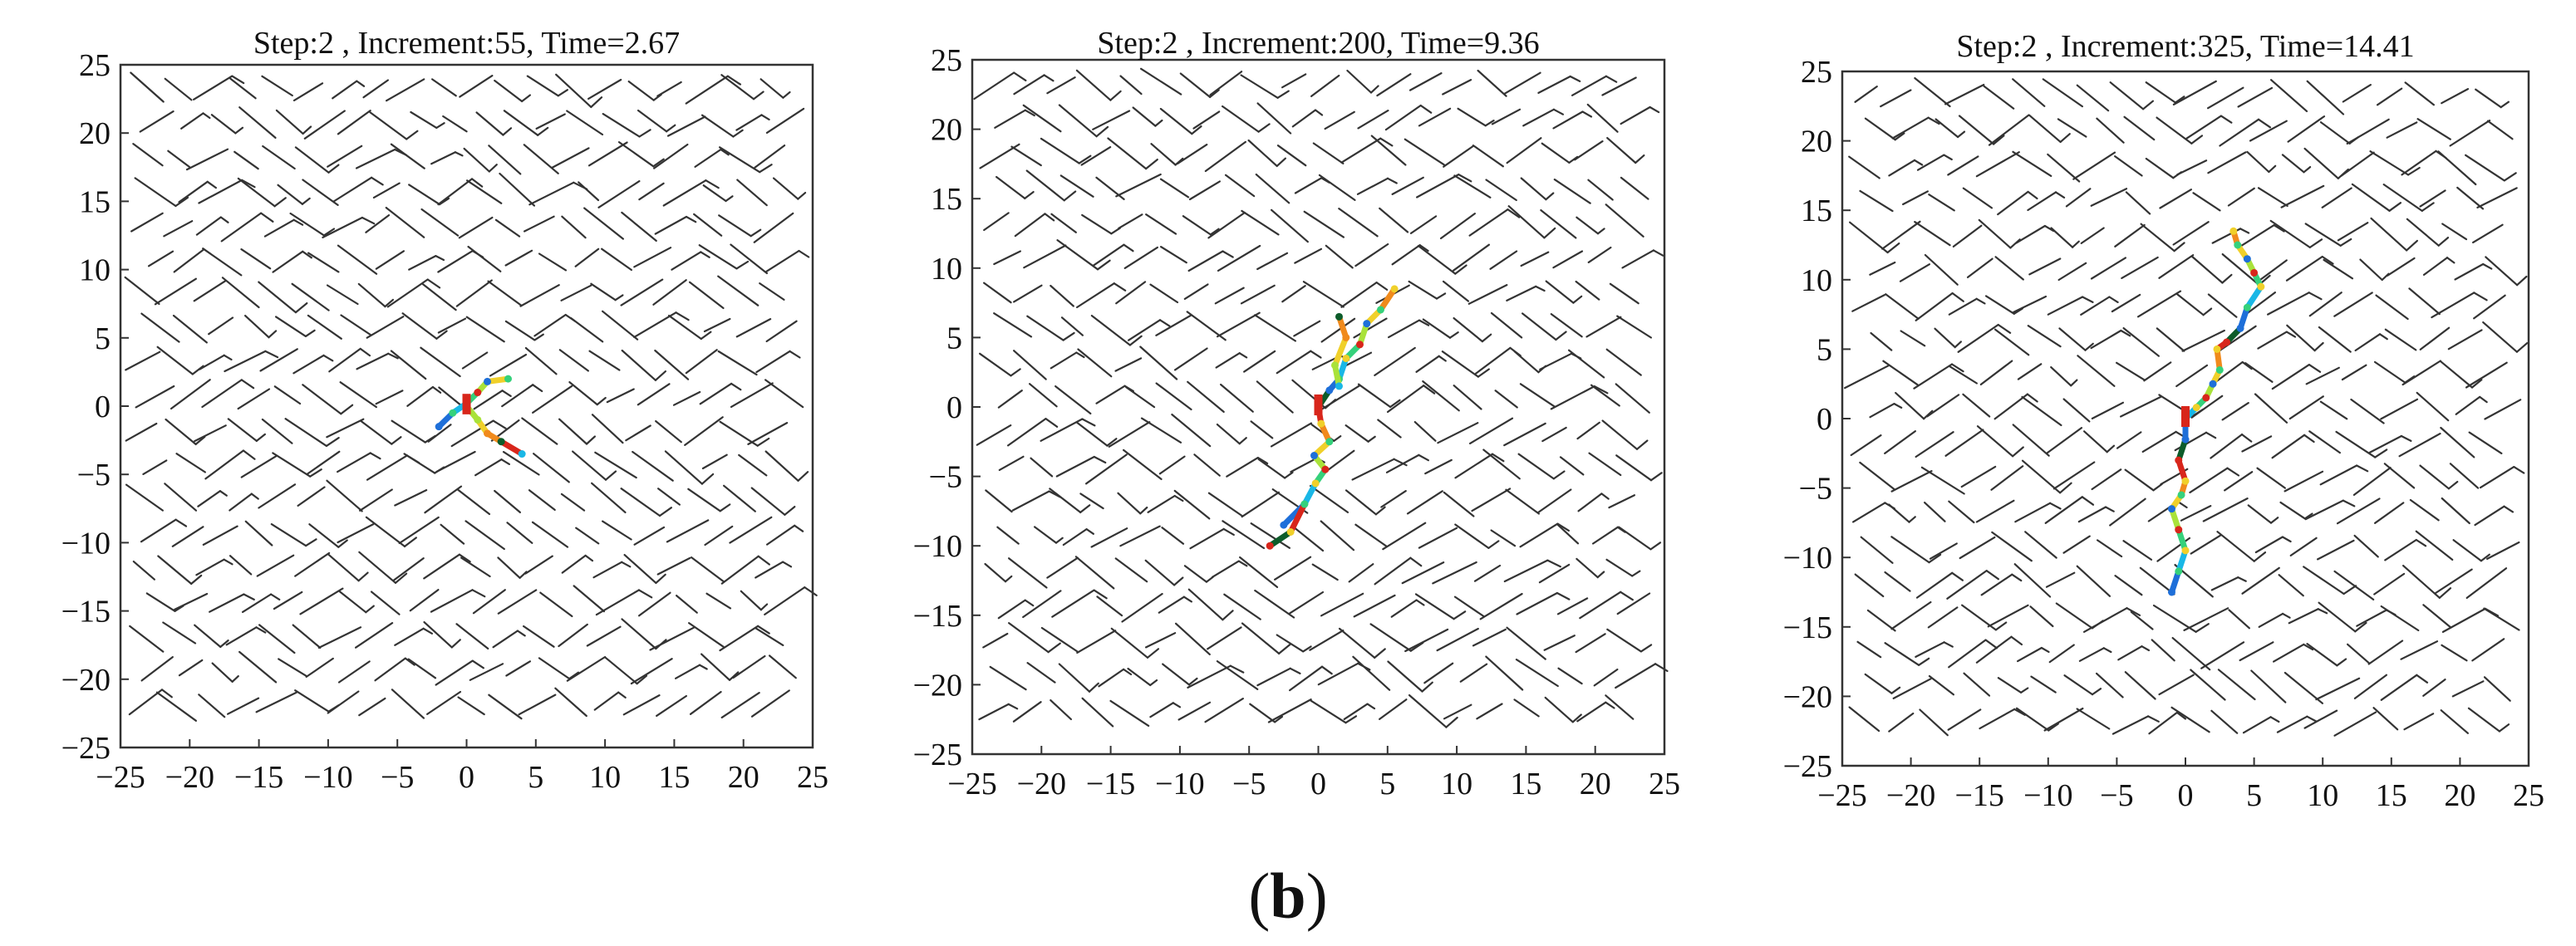  What do you see at coordinates (1287, 896) in the screenshot?
I see `figure-caption: (b)` at bounding box center [1287, 896].